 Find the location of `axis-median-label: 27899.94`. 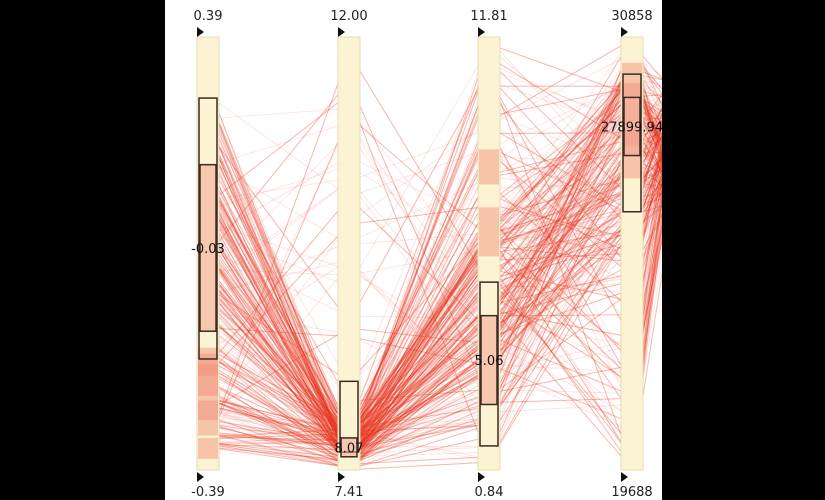

axis-median-label: 27899.94 is located at coordinates (631, 127).